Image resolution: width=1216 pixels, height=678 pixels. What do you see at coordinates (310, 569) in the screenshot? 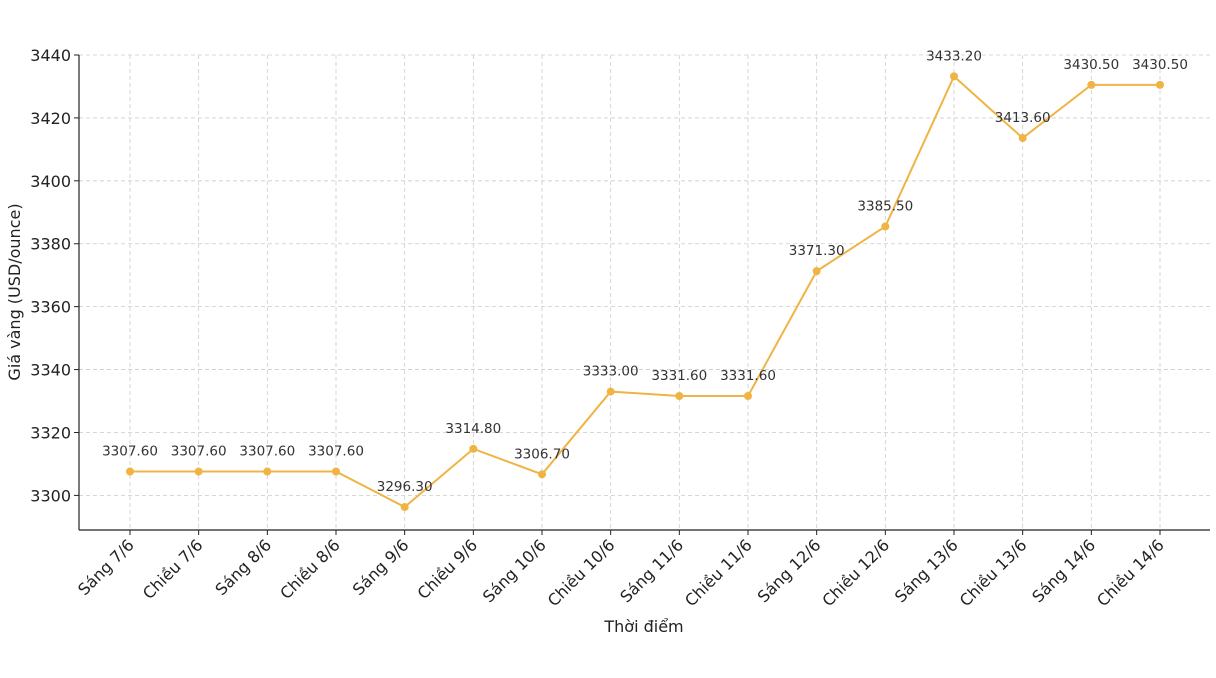
I see `x-tick-label: Chiều 8/6` at bounding box center [310, 569].